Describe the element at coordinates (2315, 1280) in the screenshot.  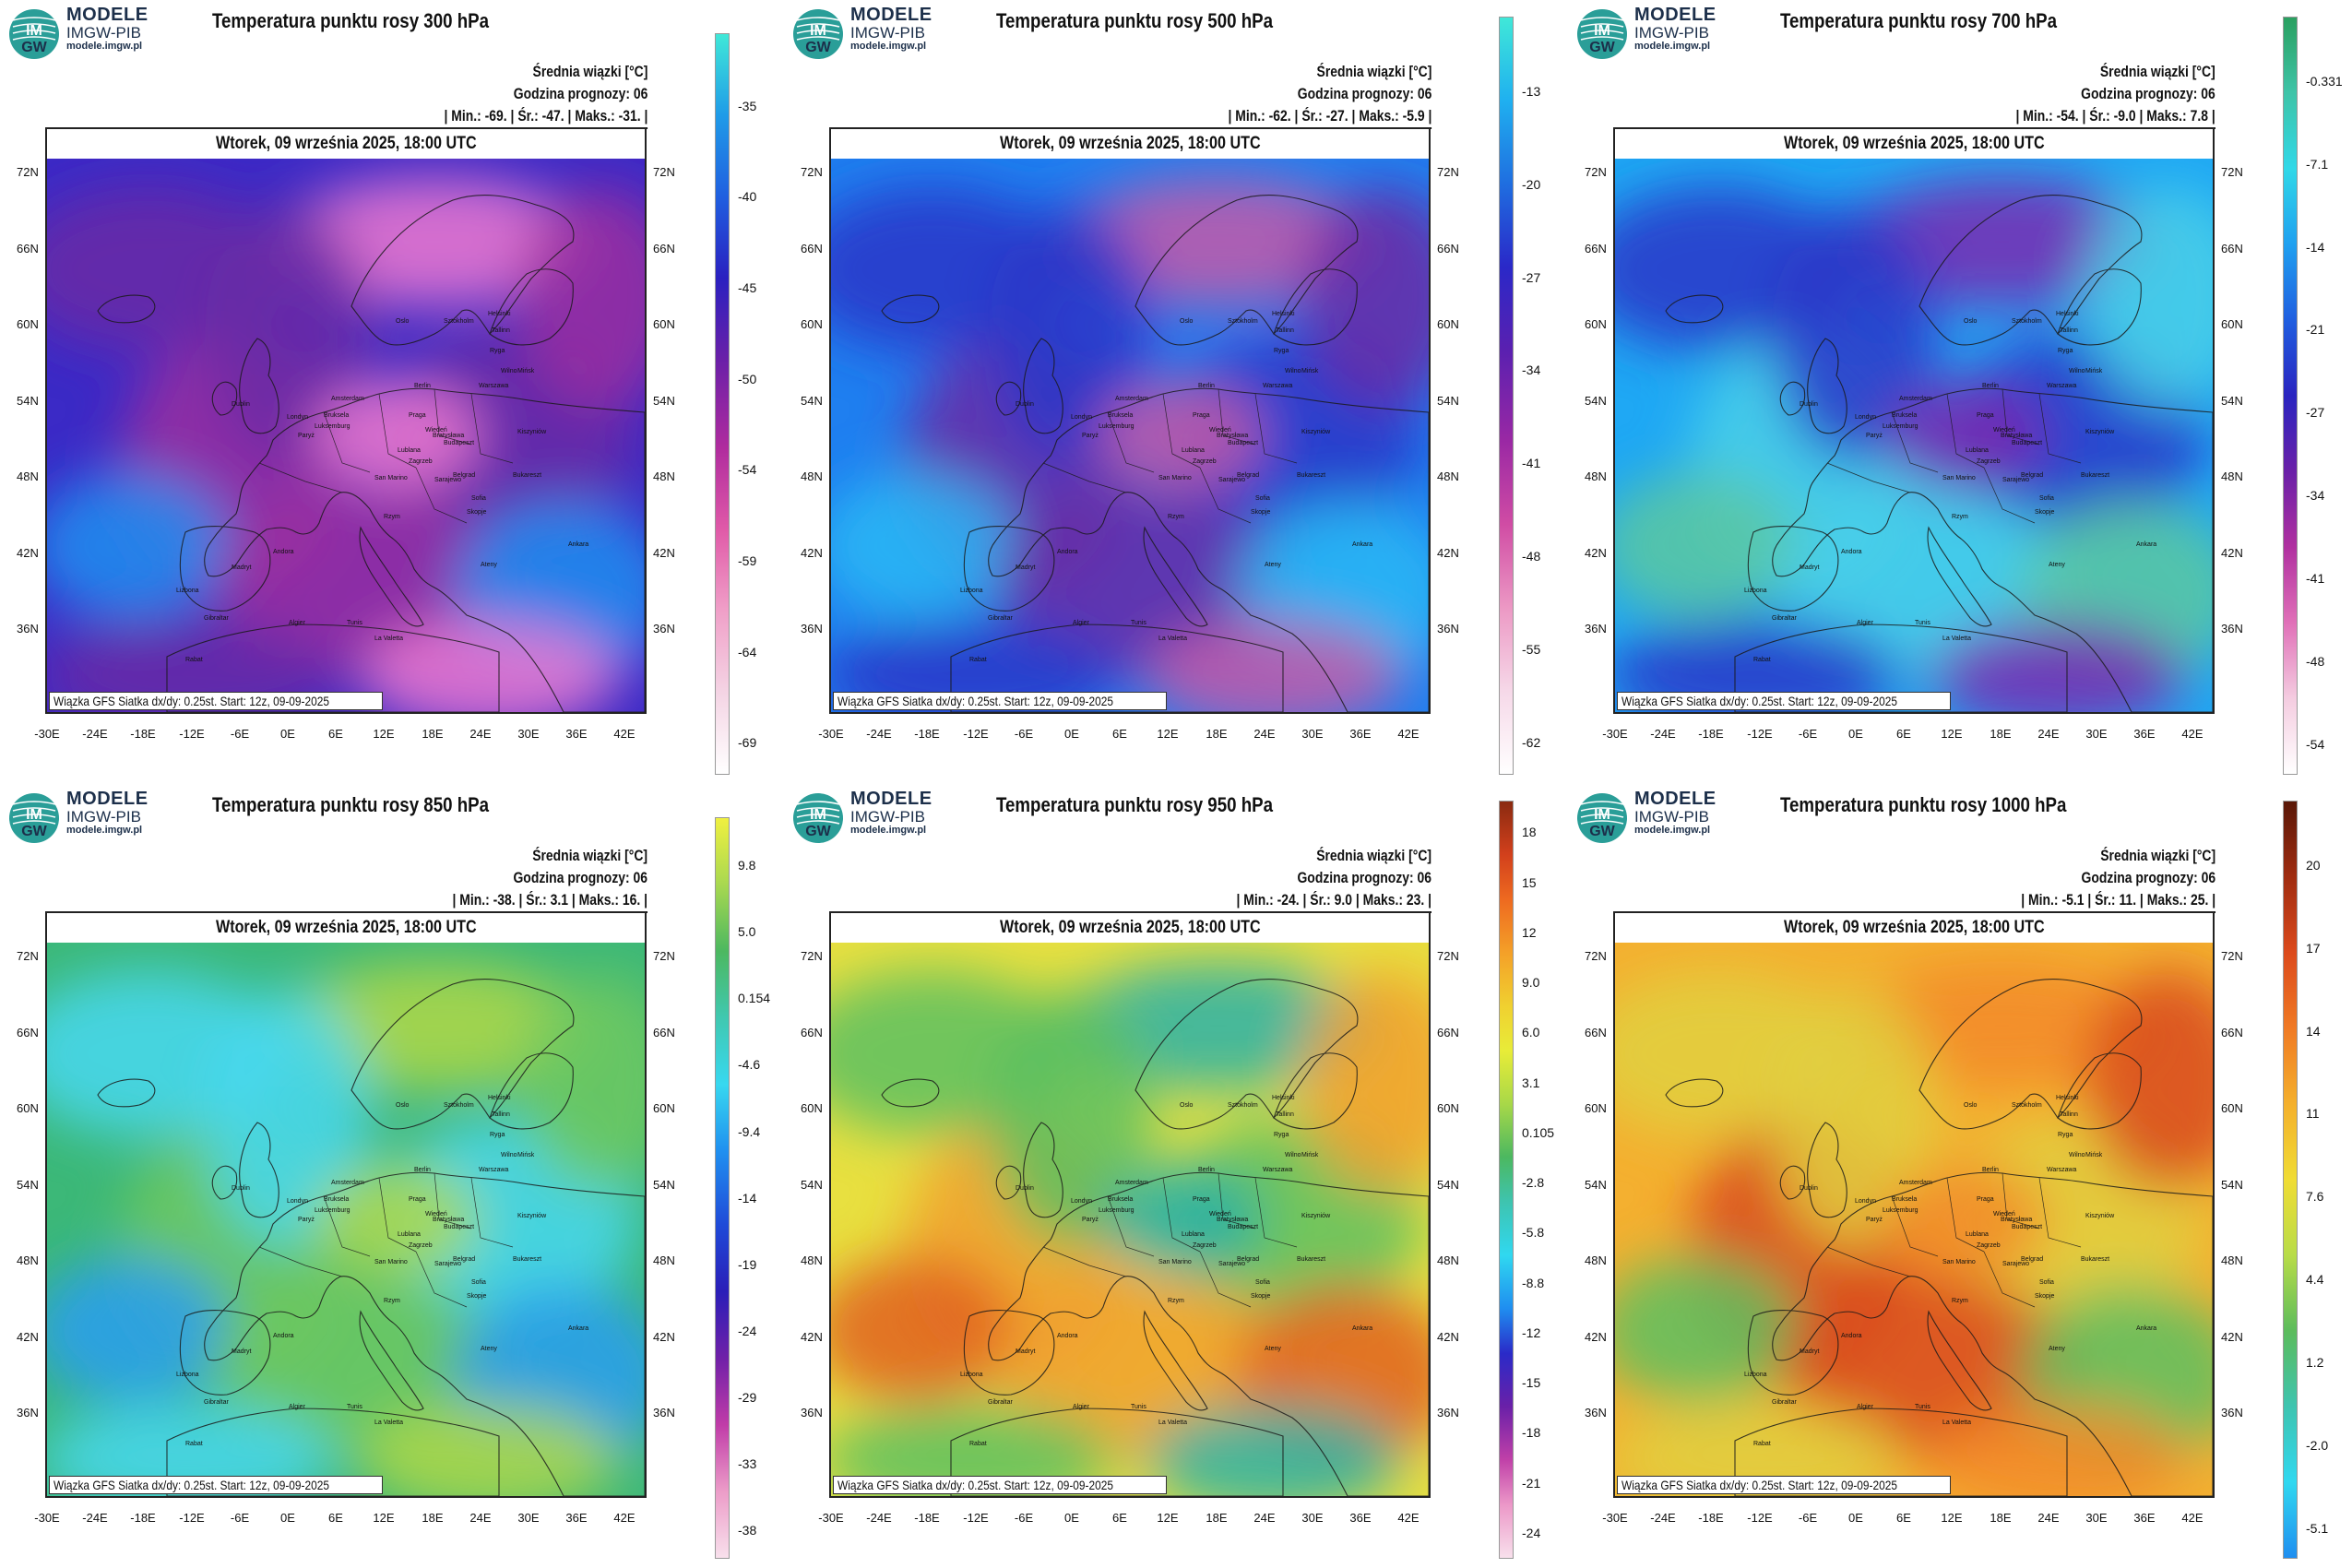
I see `colorbar-label: 4.4` at that location.